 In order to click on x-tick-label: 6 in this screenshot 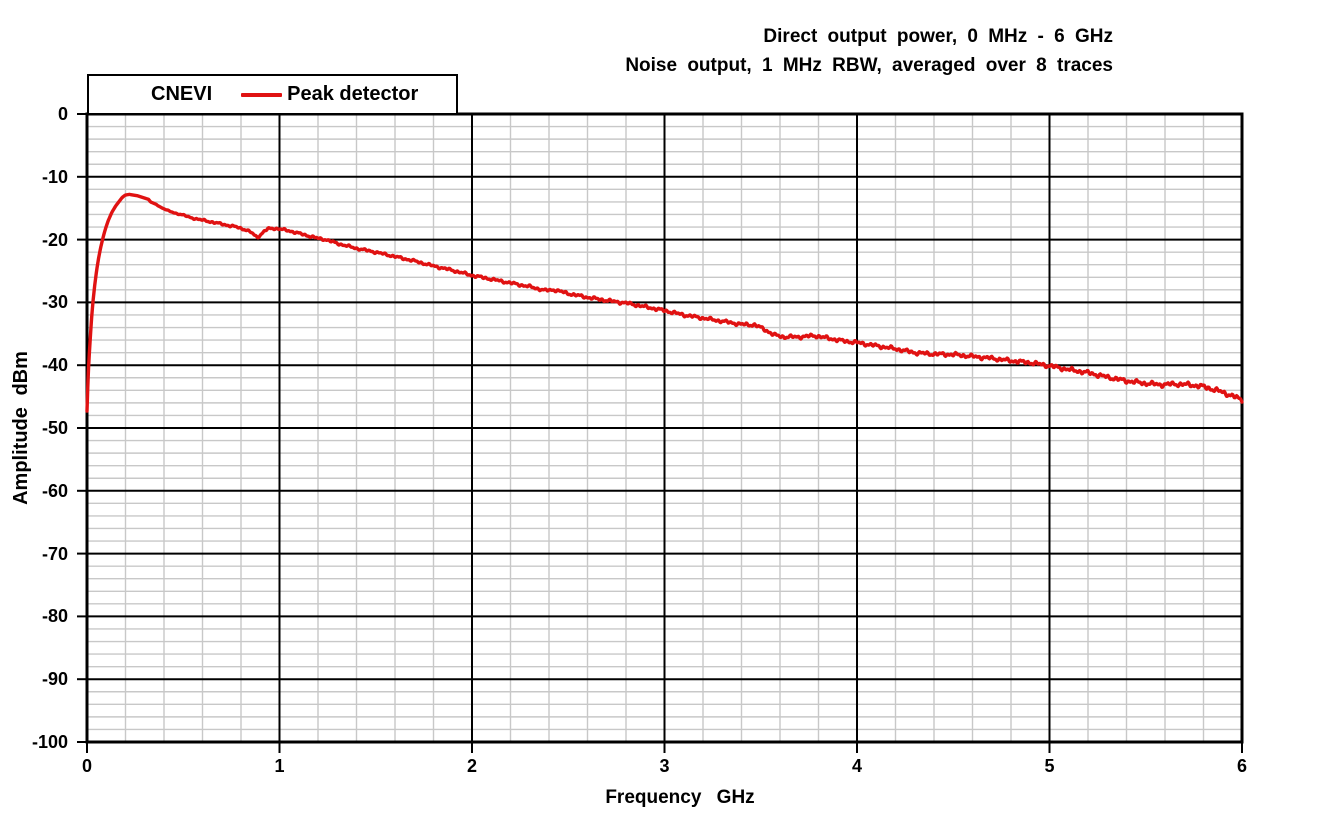, I will do `click(1241, 766)`.